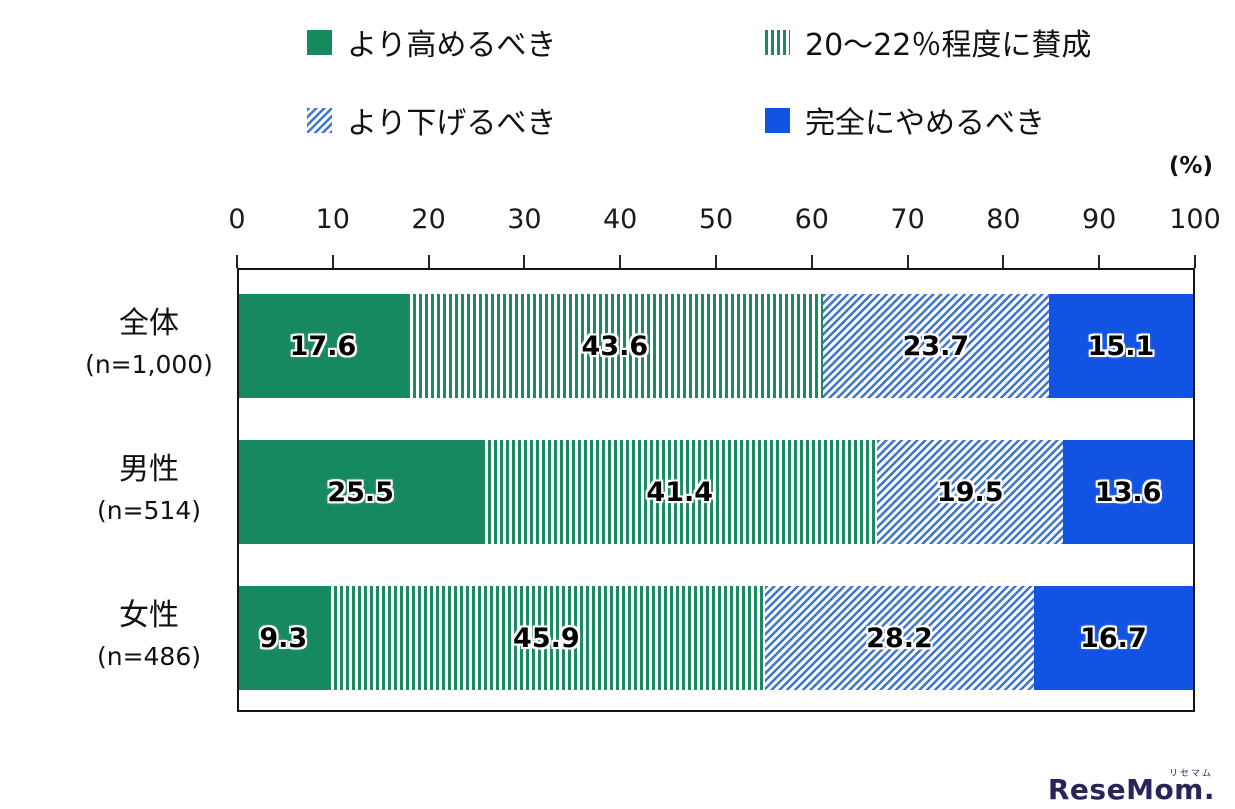  I want to click on bar-segment: 23.7, so click(935, 346).